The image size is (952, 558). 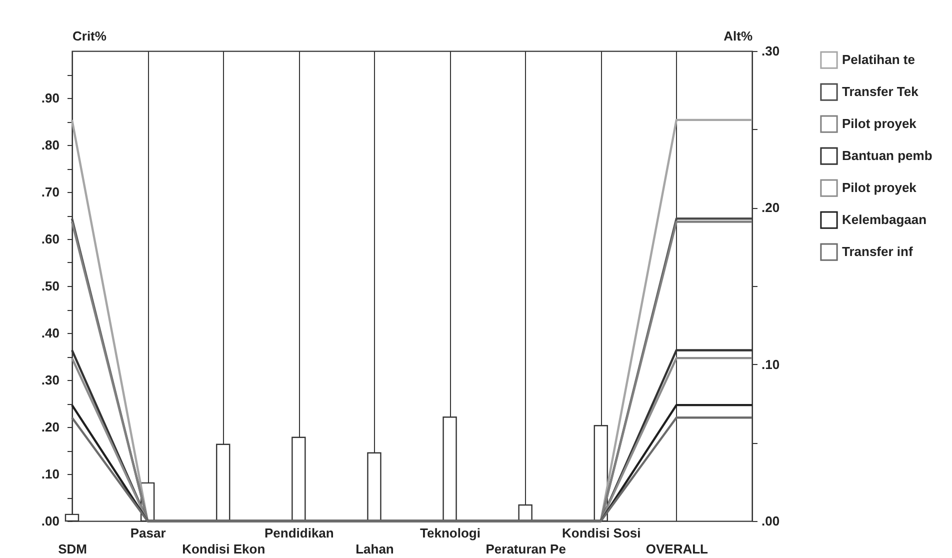 What do you see at coordinates (50, 333) in the screenshot?
I see `y-tick-label: .40` at bounding box center [50, 333].